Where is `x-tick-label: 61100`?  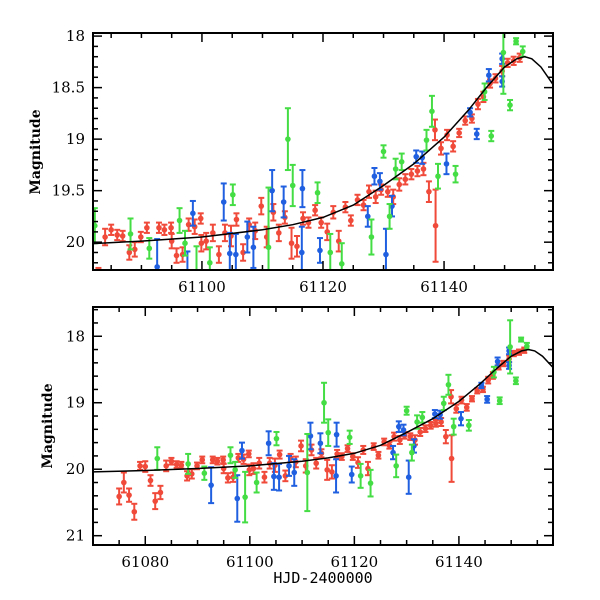
x-tick-label: 61100 is located at coordinates (250, 562).